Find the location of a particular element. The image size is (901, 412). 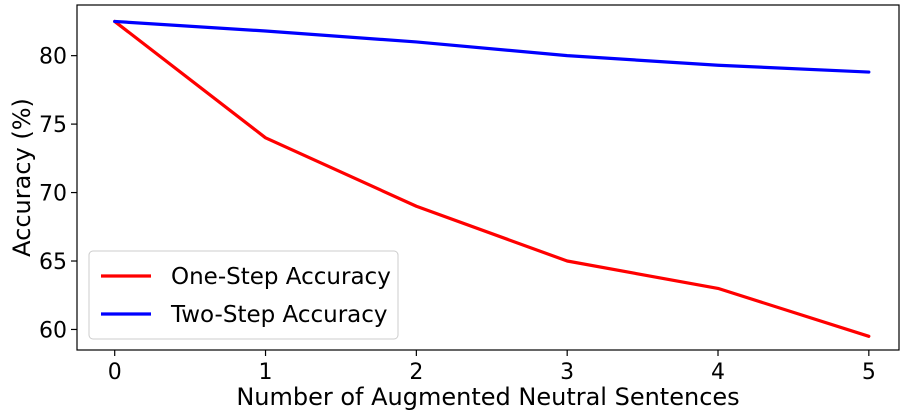

y-axis: 60 65 70 75 80 is located at coordinates (58, 194).